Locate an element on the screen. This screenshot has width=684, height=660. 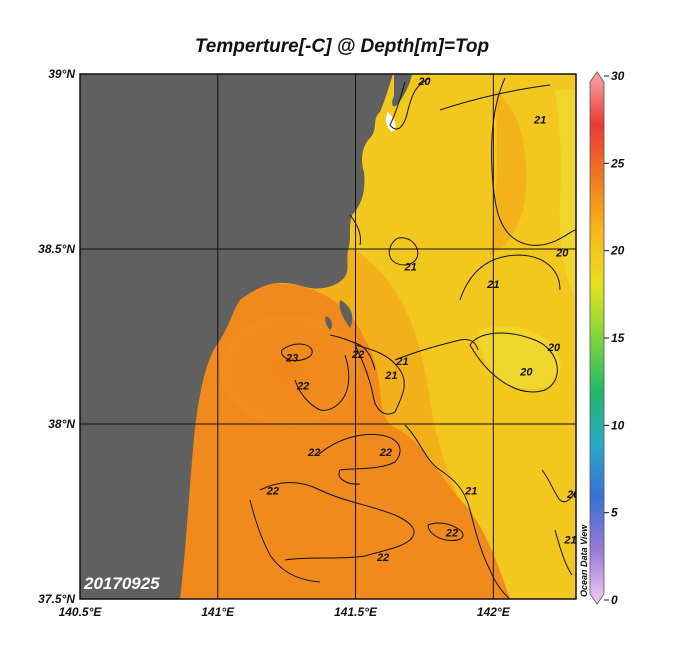
lat-tick-label: 37.5°N is located at coordinates (56, 599).